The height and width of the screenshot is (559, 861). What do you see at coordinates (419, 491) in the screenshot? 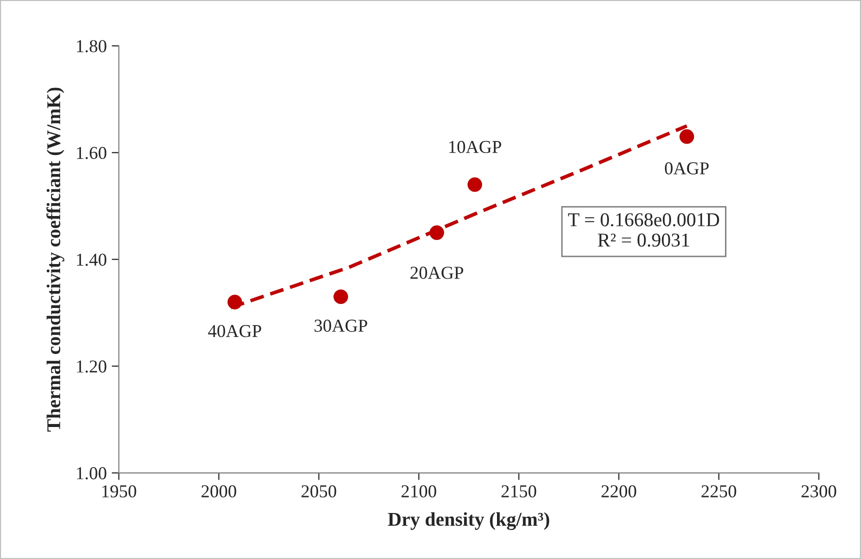
I see `x-tick-label: 2100` at bounding box center [419, 491].